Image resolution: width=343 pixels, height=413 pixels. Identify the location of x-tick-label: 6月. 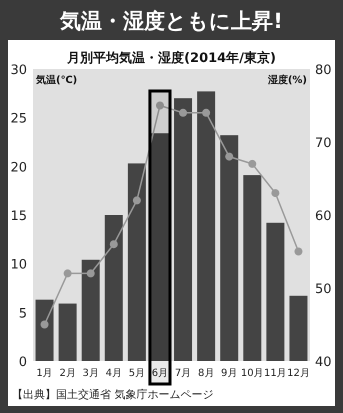
(160, 373).